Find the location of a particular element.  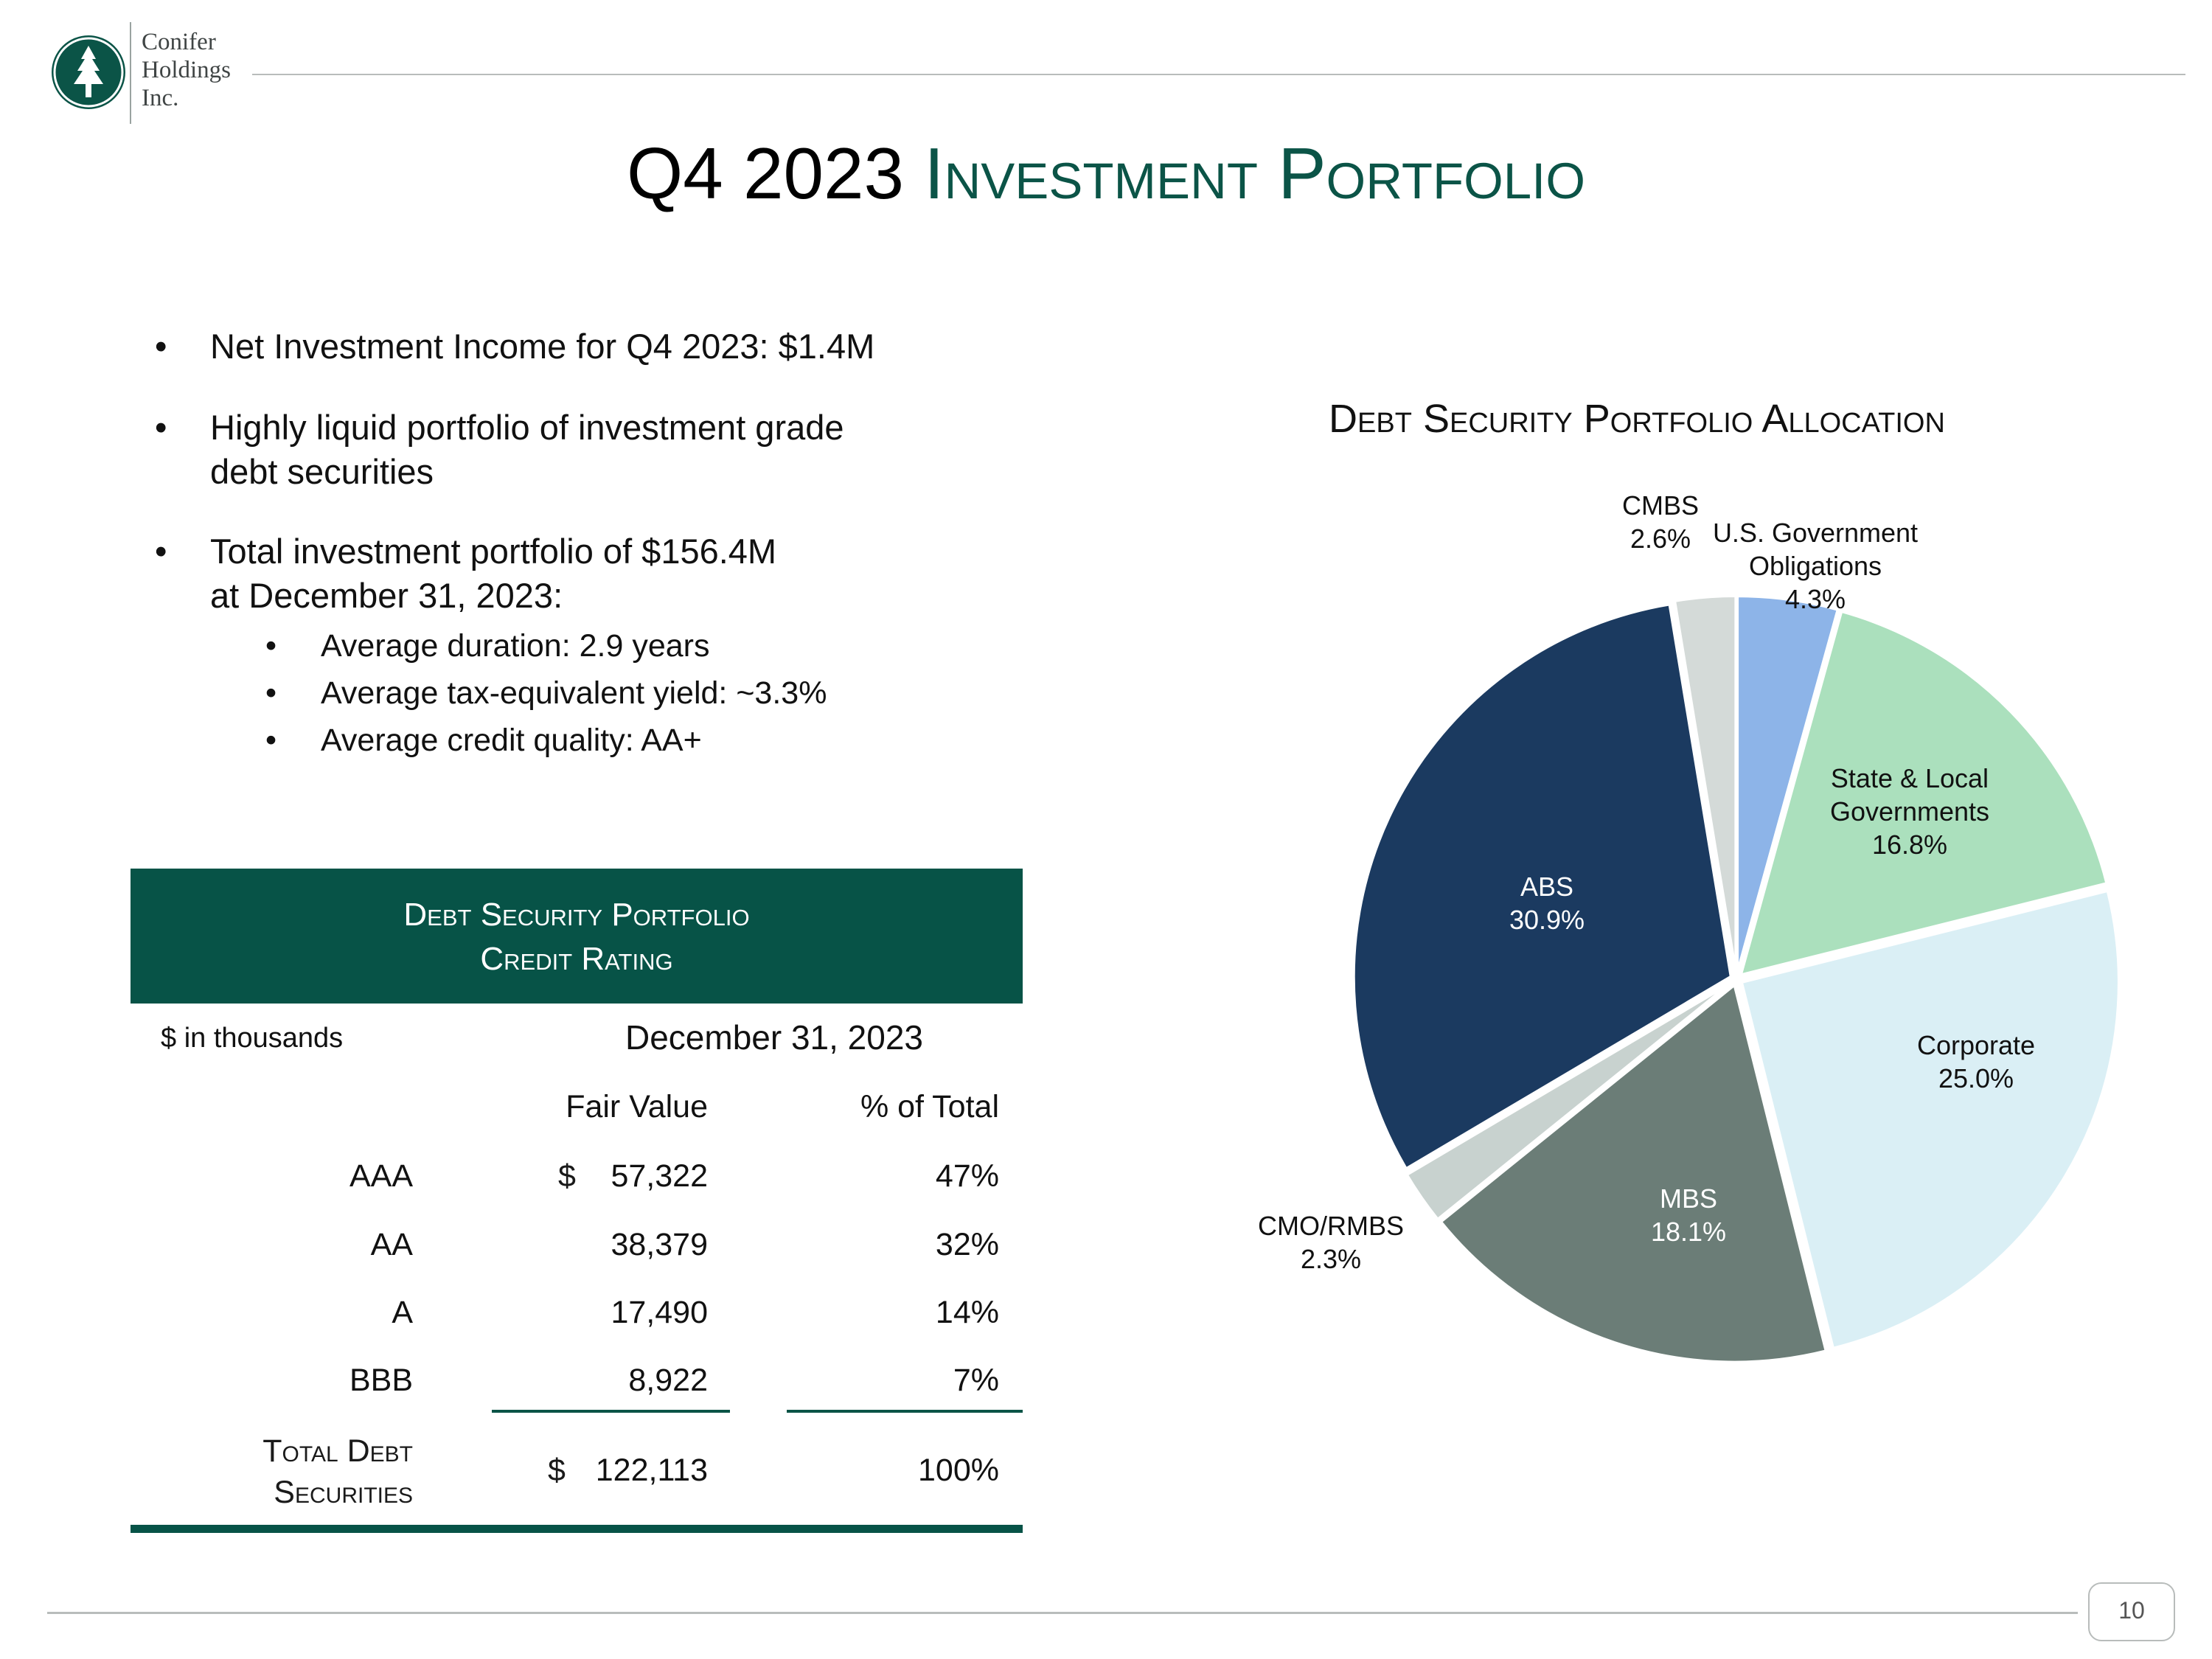

bullet-text: debt securities is located at coordinates (322, 471).